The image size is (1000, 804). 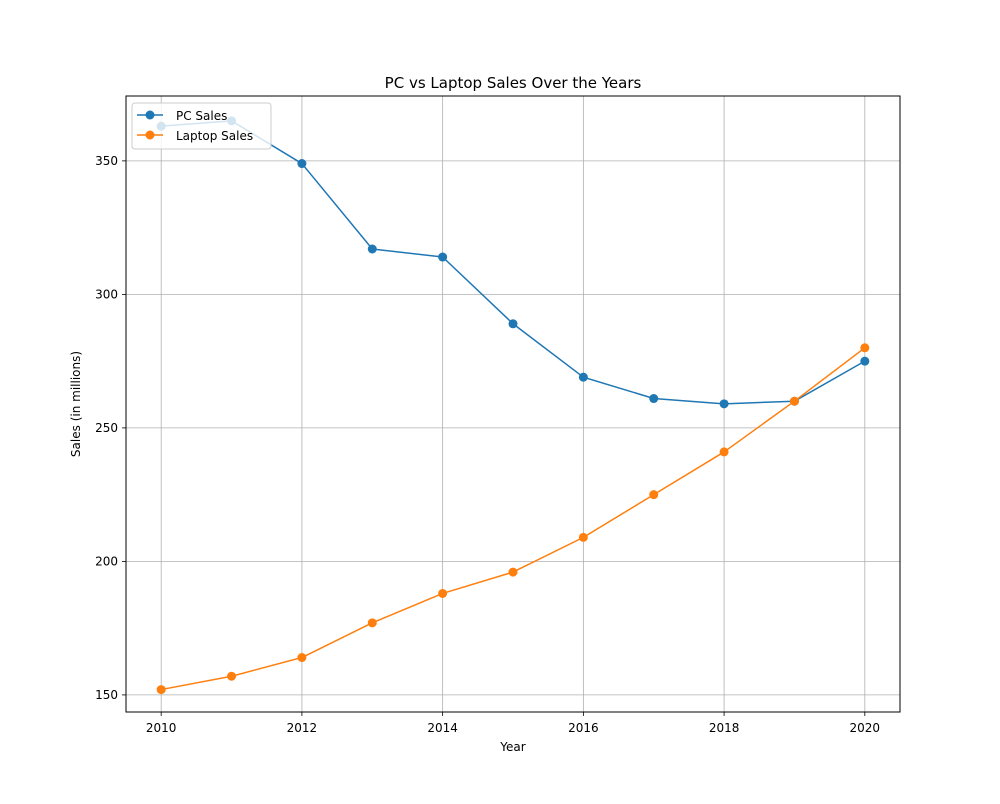 I want to click on legend-label-pc-sales: PC Sales, so click(x=201, y=116).